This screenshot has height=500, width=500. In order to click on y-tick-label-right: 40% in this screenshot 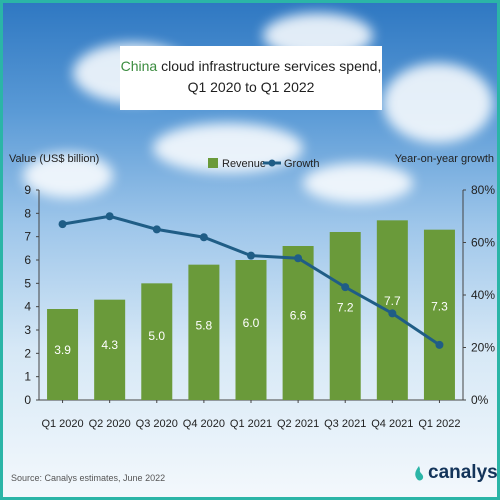, I will do `click(483, 295)`.